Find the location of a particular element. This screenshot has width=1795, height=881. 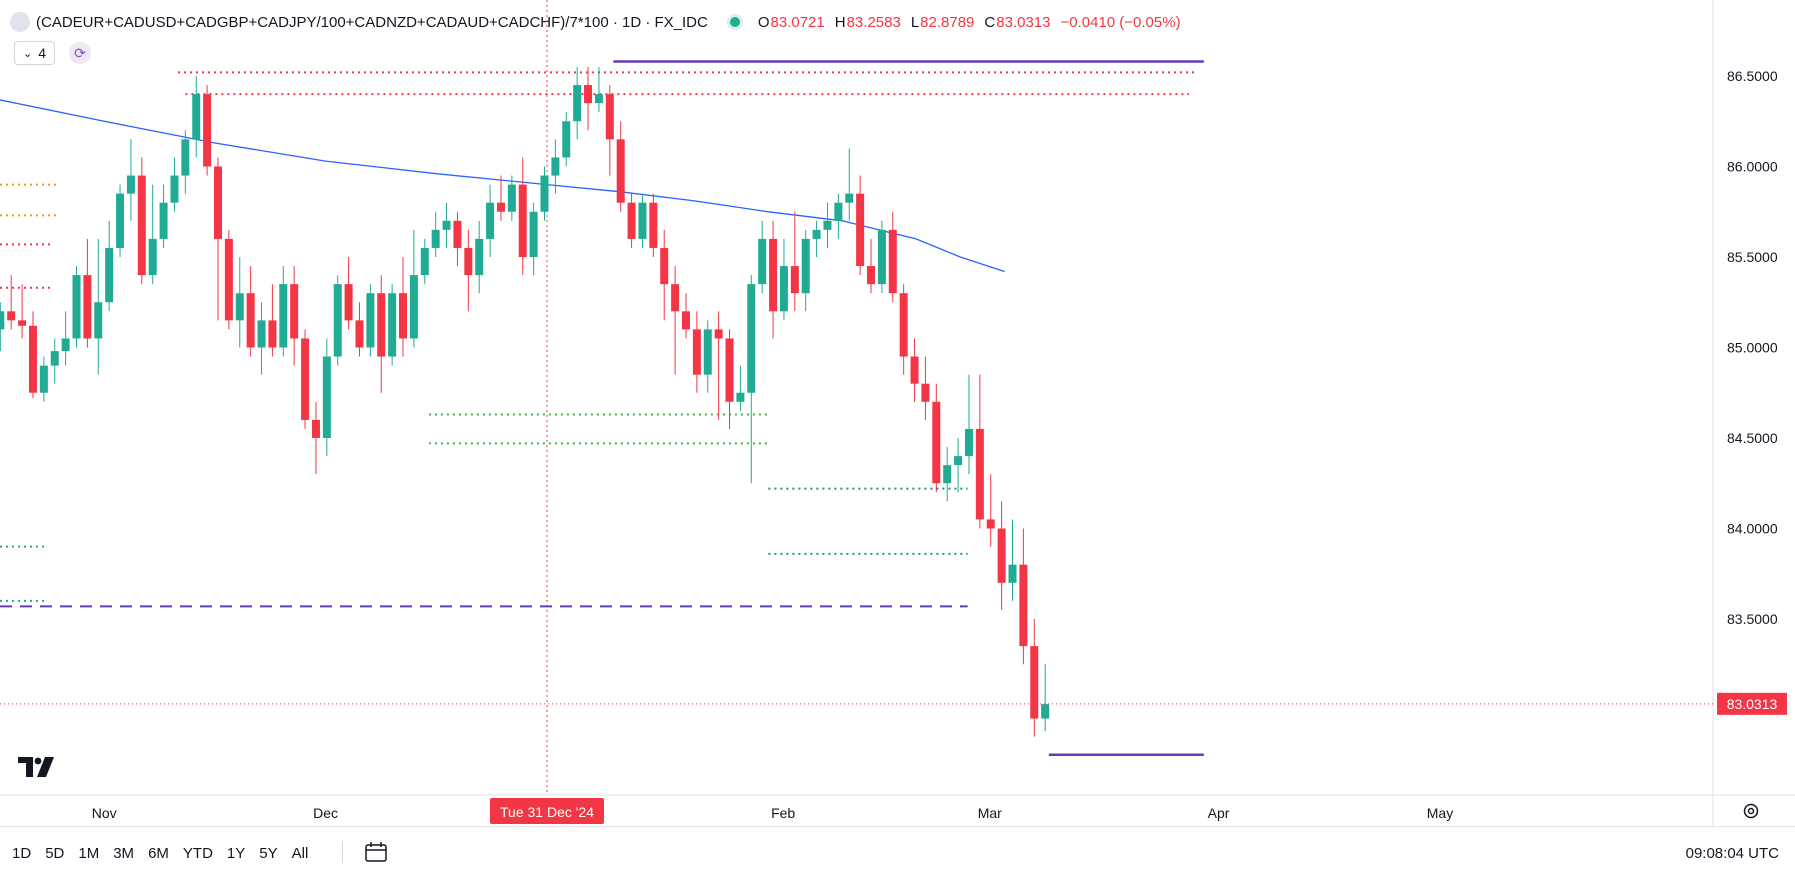

y-tick-label: 85.5000 is located at coordinates (1752, 257).